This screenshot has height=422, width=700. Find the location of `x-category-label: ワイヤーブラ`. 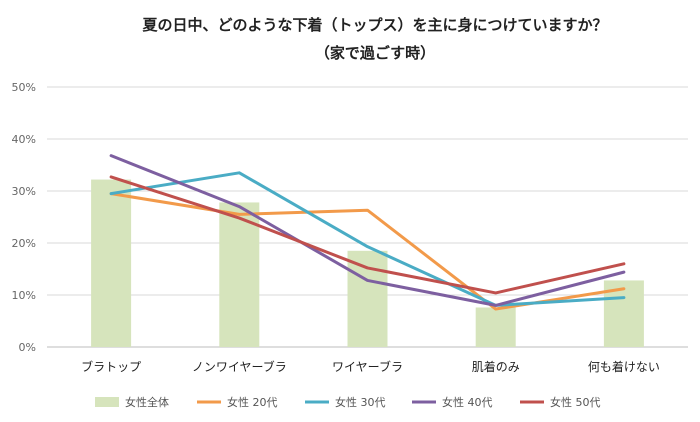

x-category-label: ワイヤーブラ is located at coordinates (367, 366).